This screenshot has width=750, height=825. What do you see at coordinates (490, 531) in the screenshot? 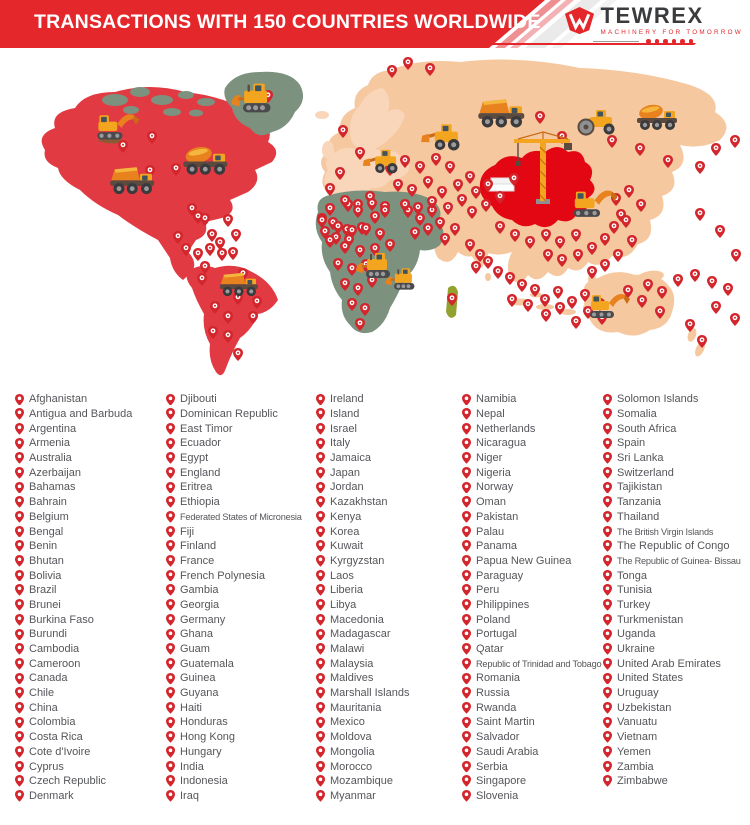
I see `country-label: Palau` at bounding box center [490, 531].